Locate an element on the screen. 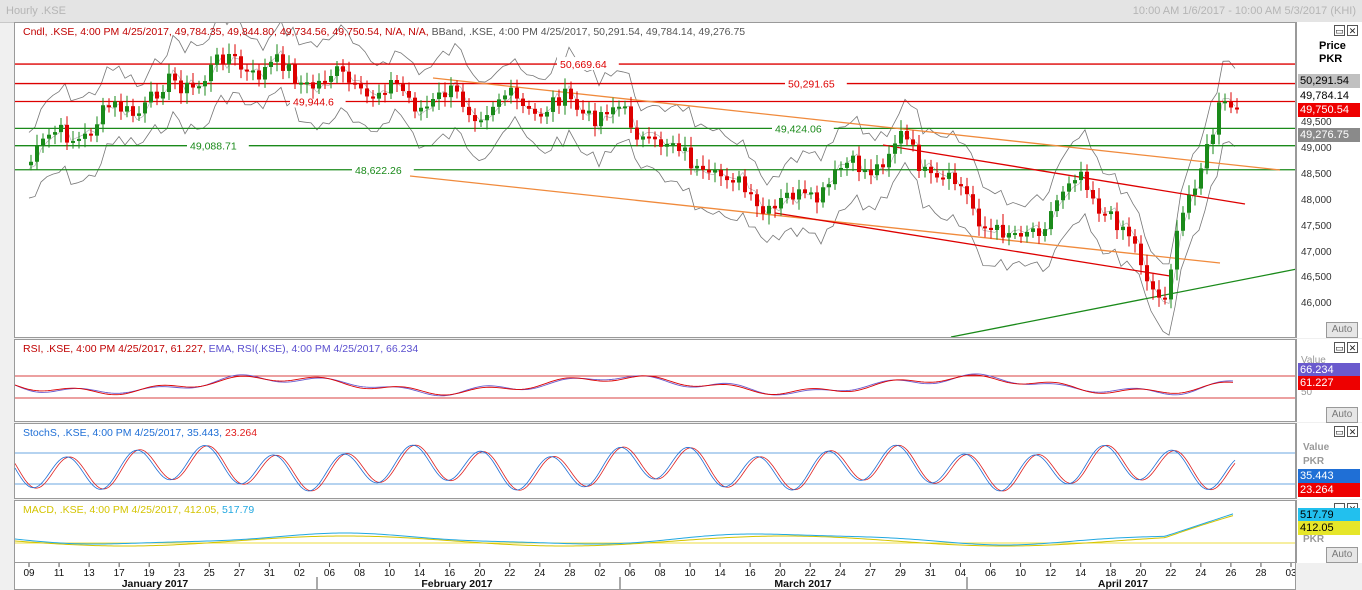  x-tick-label: 29 is located at coordinates (901, 573).